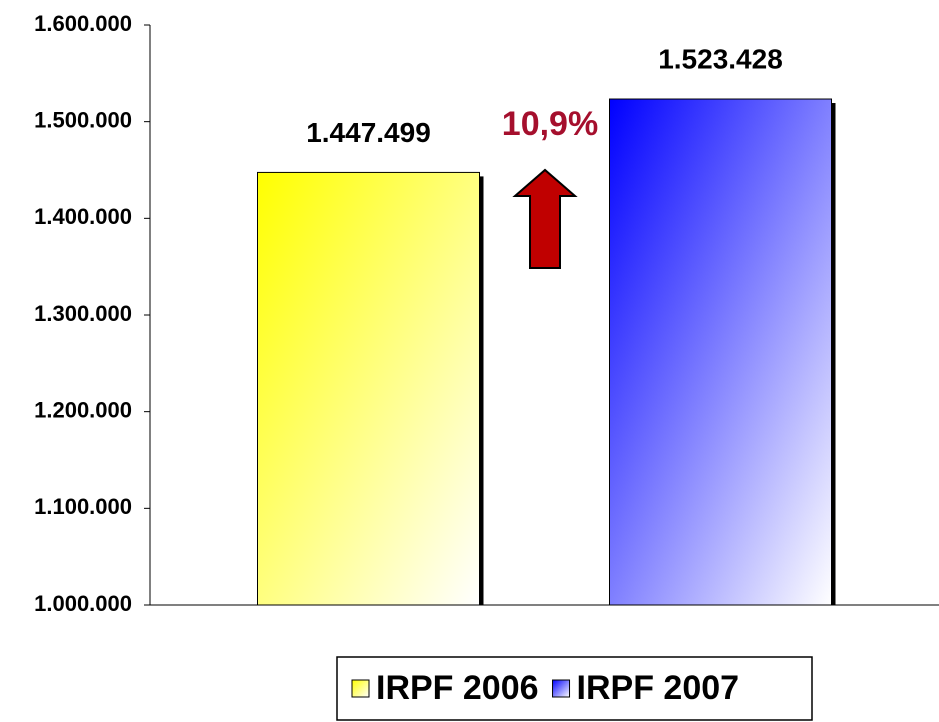 Image resolution: width=939 pixels, height=722 pixels. I want to click on y-tick-label: 1.600.000, so click(83, 23).